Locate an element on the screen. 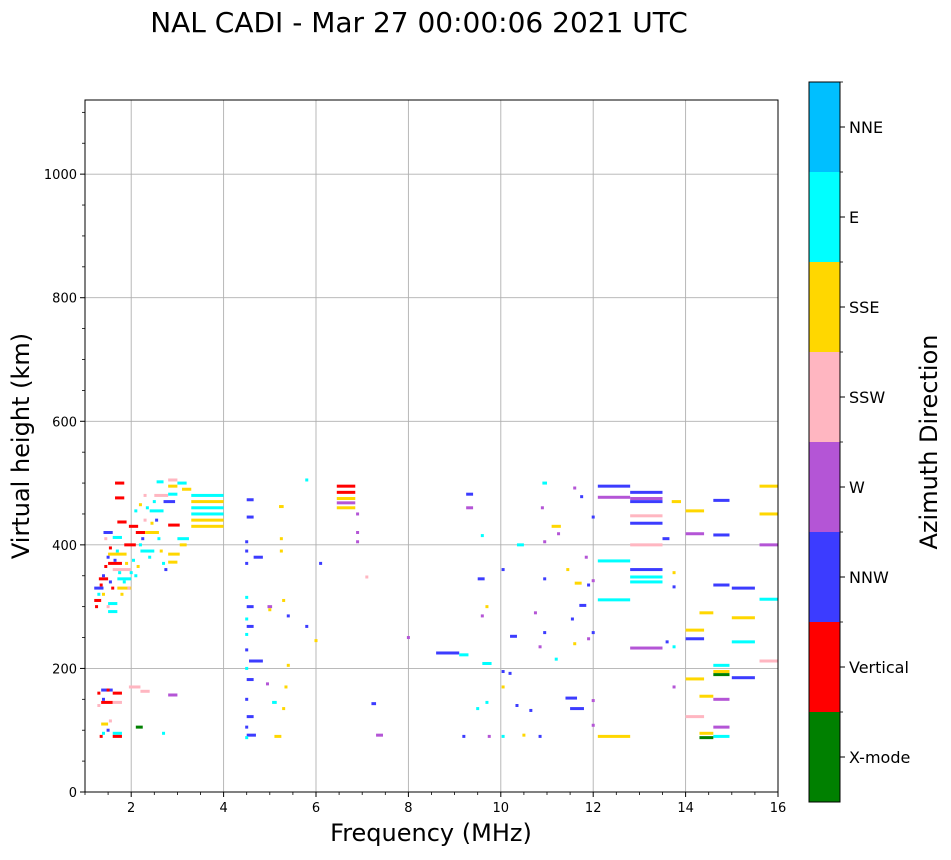 The image size is (951, 860). y-tick-label: 800 is located at coordinates (64, 299).